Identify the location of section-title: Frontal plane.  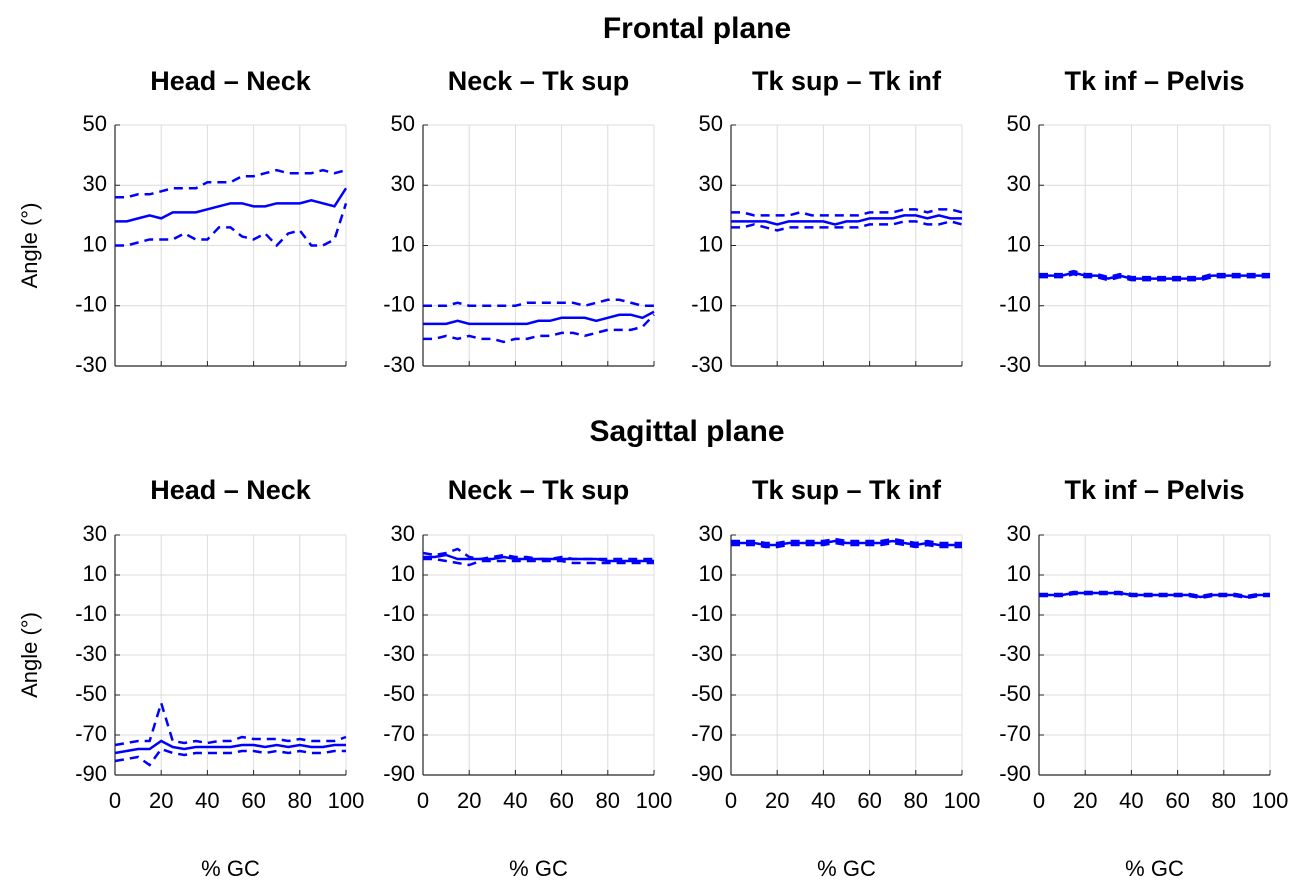
(697, 28).